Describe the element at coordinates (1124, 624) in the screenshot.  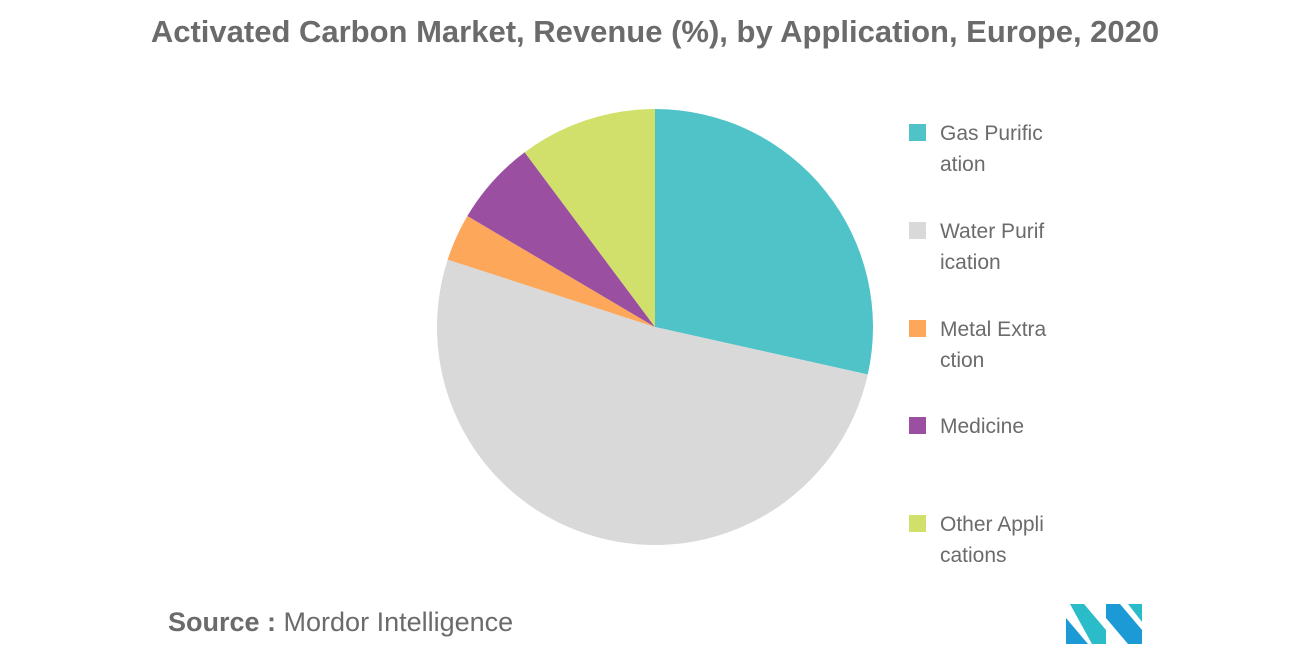
I see `logo-right-peak` at that location.